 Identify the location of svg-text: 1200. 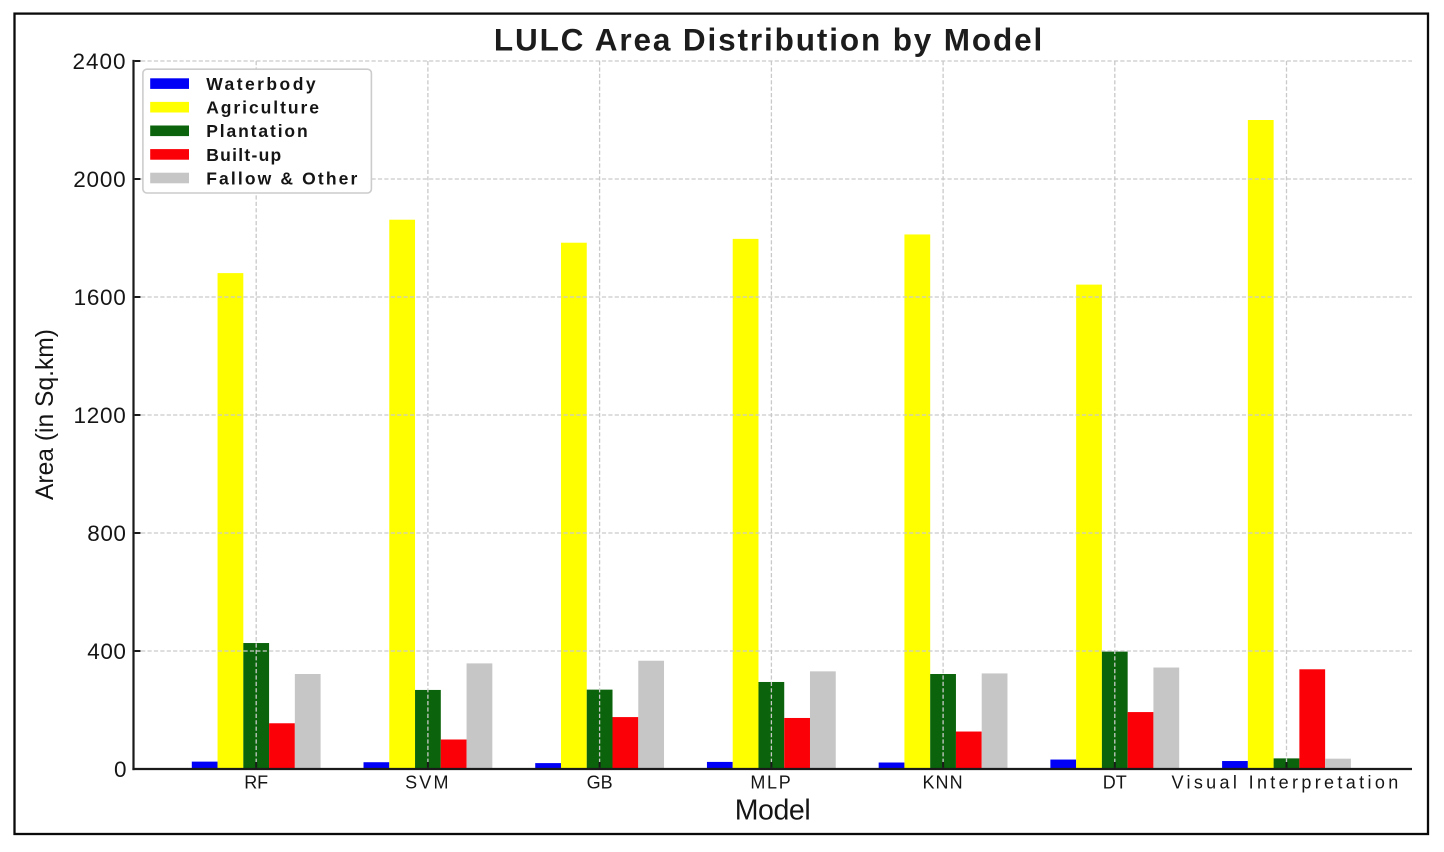
(99, 415).